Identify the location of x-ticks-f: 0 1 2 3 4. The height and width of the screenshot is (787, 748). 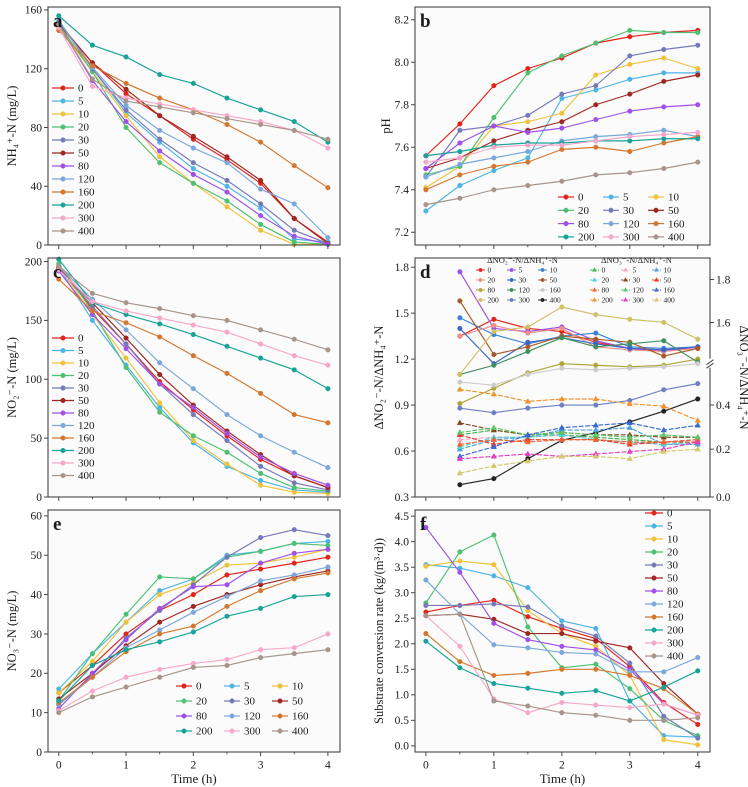
(562, 762).